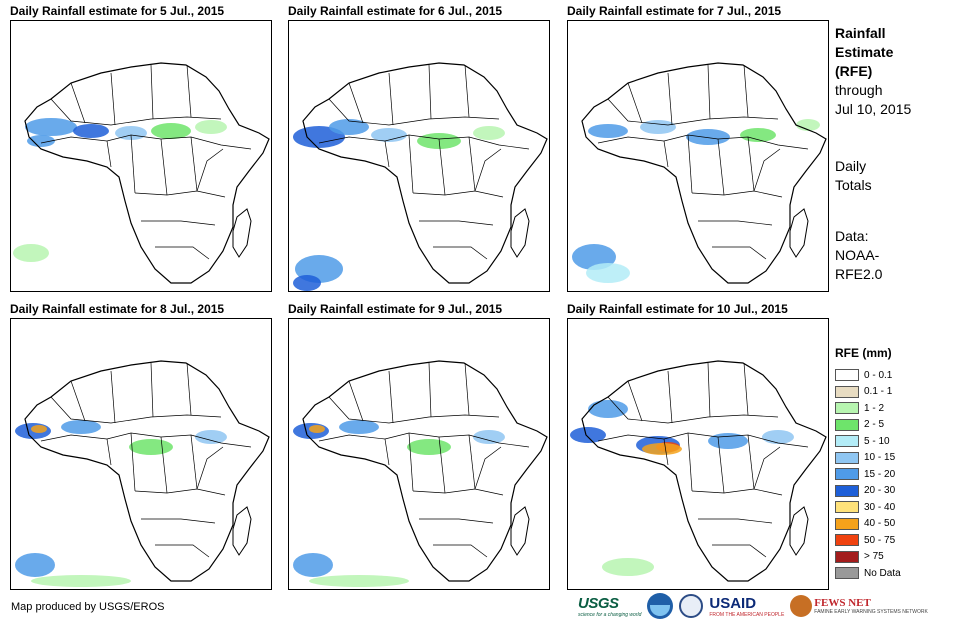  Describe the element at coordinates (842, 603) in the screenshot. I see `fewsnet-logo-text: FEWS NET` at that location.